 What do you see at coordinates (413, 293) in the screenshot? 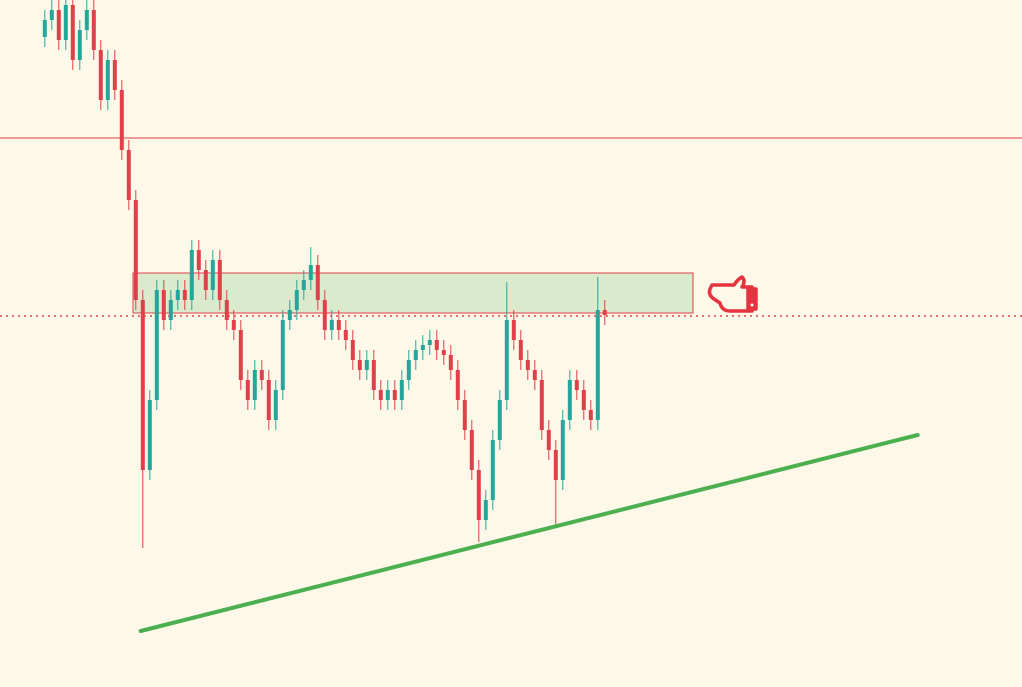
I see `zone` at bounding box center [413, 293].